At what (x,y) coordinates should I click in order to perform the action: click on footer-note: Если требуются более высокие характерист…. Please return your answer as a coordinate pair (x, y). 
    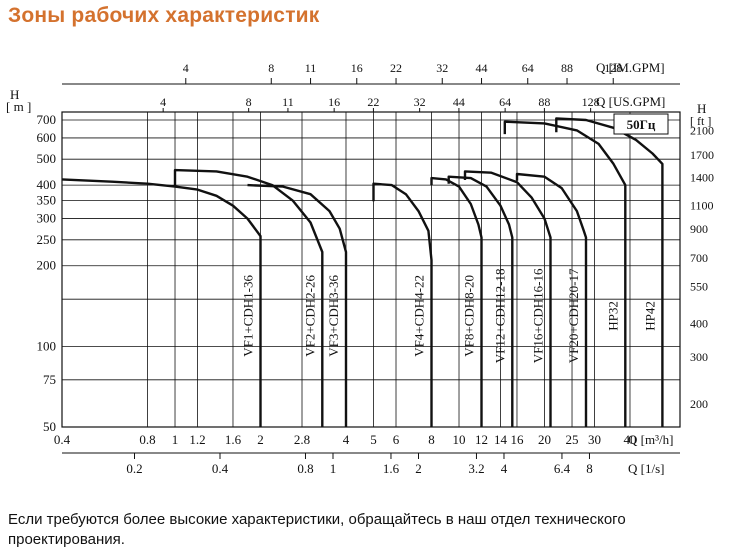
    Looking at the image, I should click on (317, 529).